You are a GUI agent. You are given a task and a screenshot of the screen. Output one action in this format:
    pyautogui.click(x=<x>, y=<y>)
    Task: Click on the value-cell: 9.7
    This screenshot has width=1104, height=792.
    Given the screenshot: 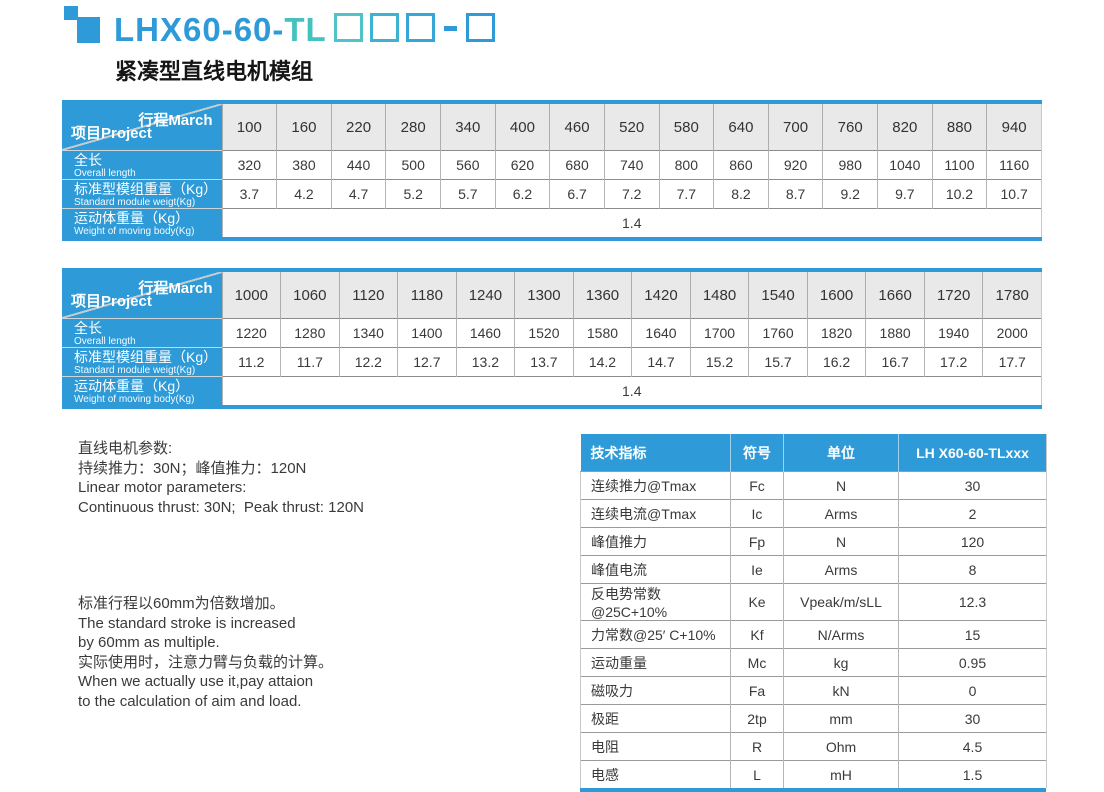 What is the action you would take?
    pyautogui.click(x=905, y=194)
    